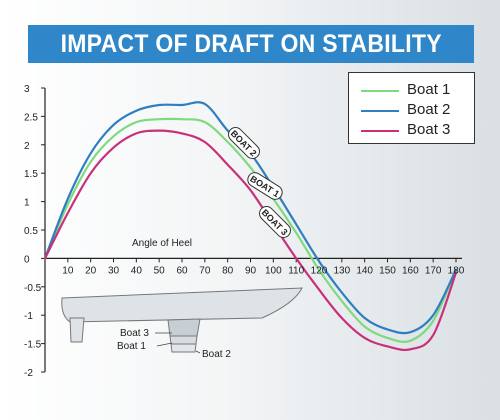 The width and height of the screenshot is (500, 420). Describe the element at coordinates (251, 270) in the screenshot. I see `x-tick-label: 90` at that location.